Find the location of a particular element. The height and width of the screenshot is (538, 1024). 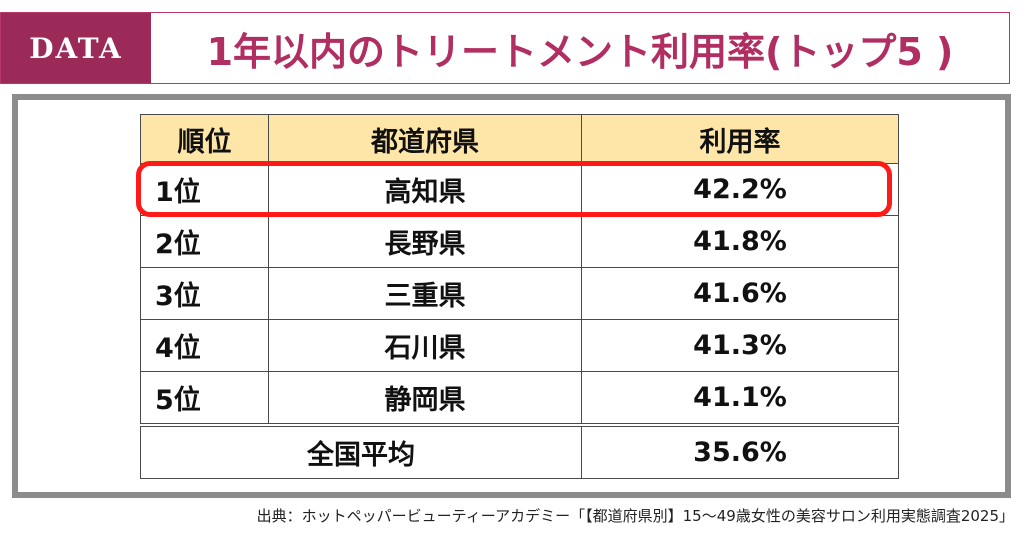

table-row: 4位 石川県 41.3% is located at coordinates (519, 345).